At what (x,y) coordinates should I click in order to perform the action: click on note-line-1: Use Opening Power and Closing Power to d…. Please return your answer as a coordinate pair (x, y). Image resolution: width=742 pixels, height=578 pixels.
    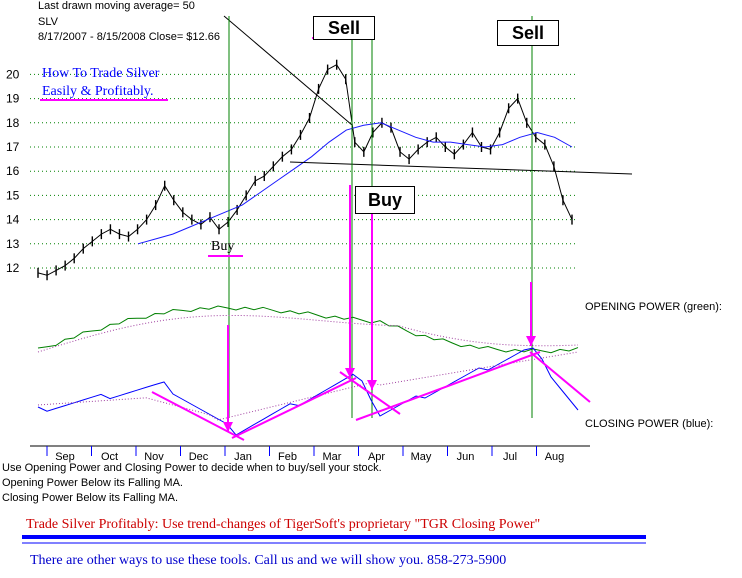
    Looking at the image, I should click on (192, 468).